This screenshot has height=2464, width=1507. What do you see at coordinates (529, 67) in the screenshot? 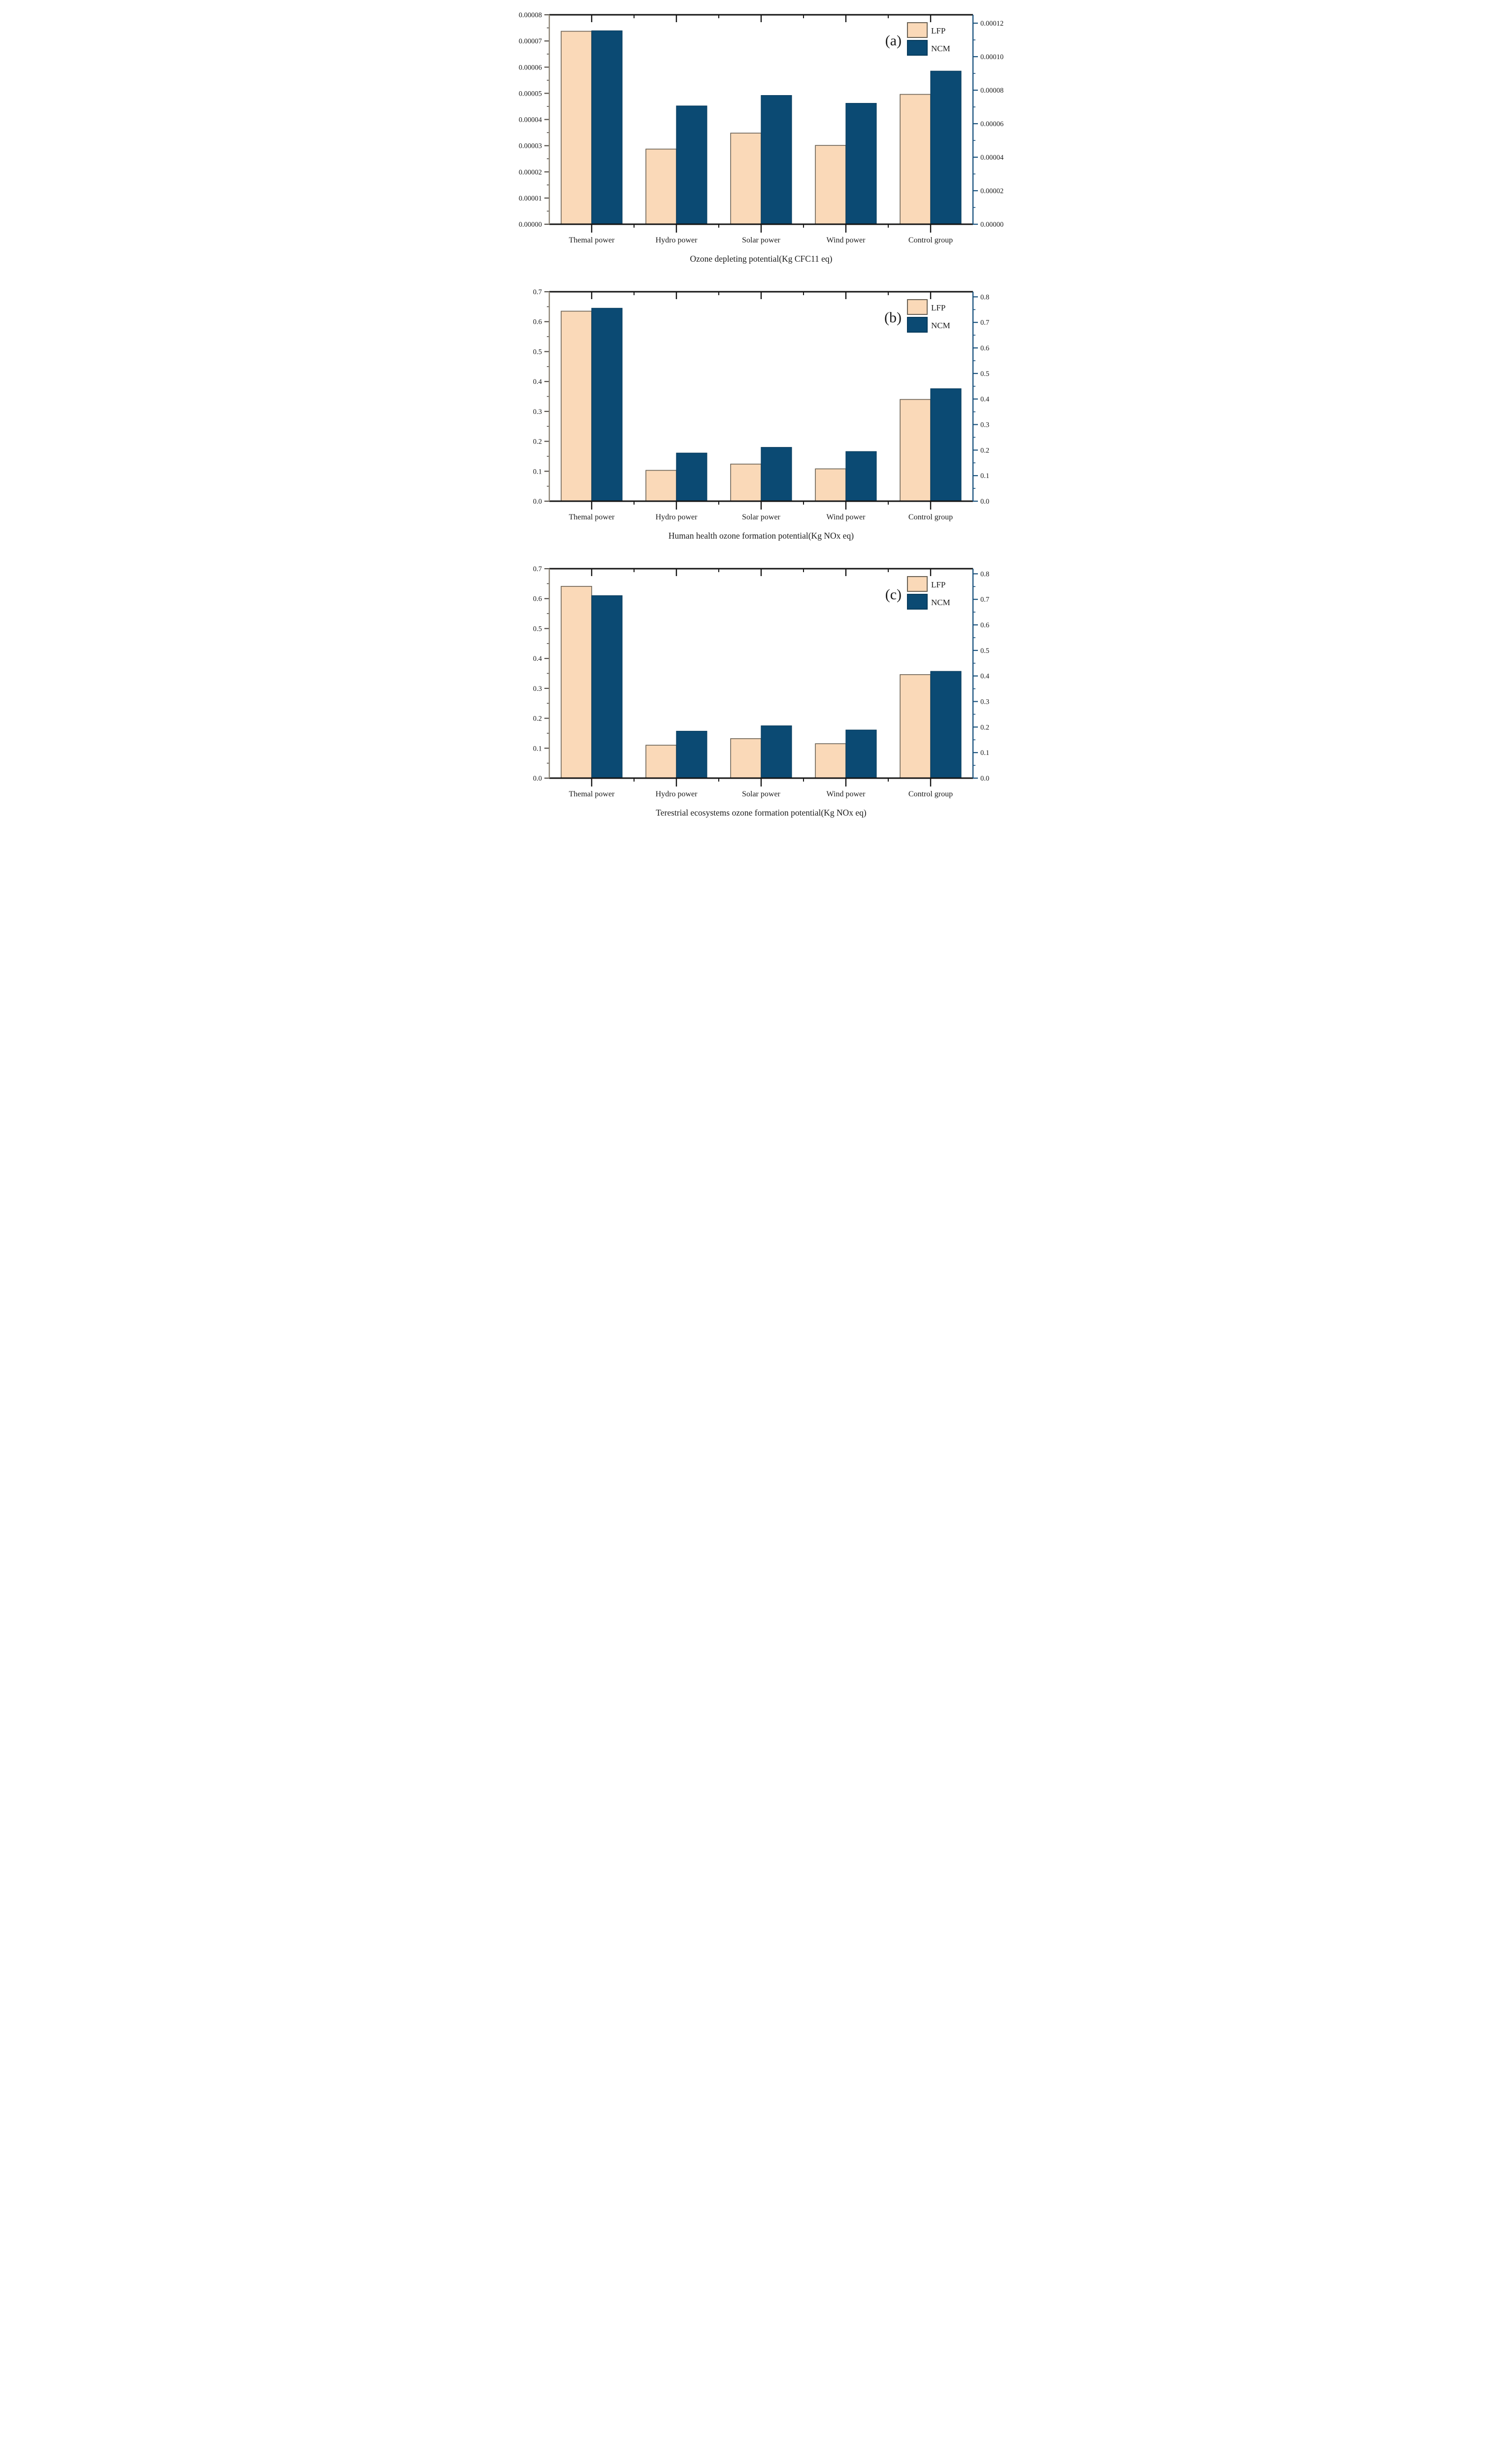
I see `left-axis-tick-label: 0.00006` at bounding box center [529, 67].